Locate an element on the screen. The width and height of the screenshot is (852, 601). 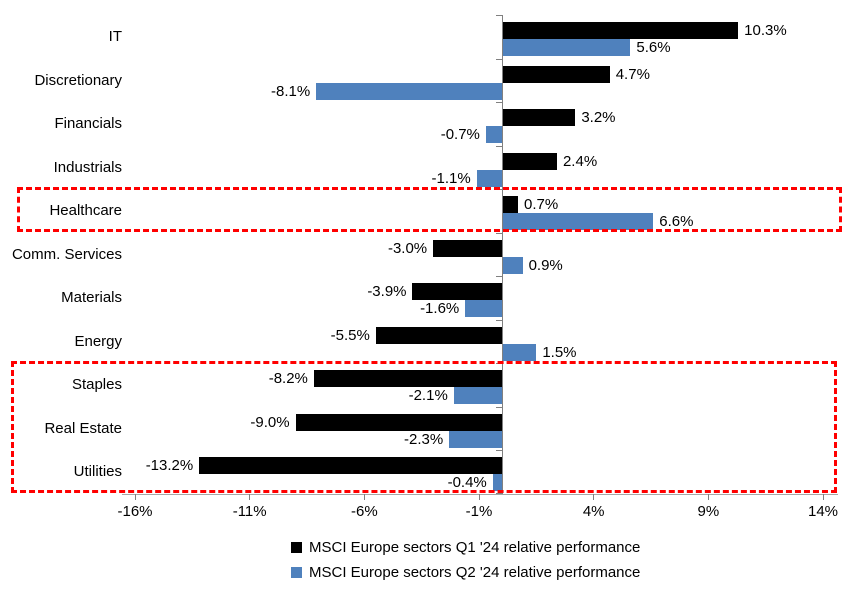
bar-q1-real-estate is located at coordinates (398, 422).